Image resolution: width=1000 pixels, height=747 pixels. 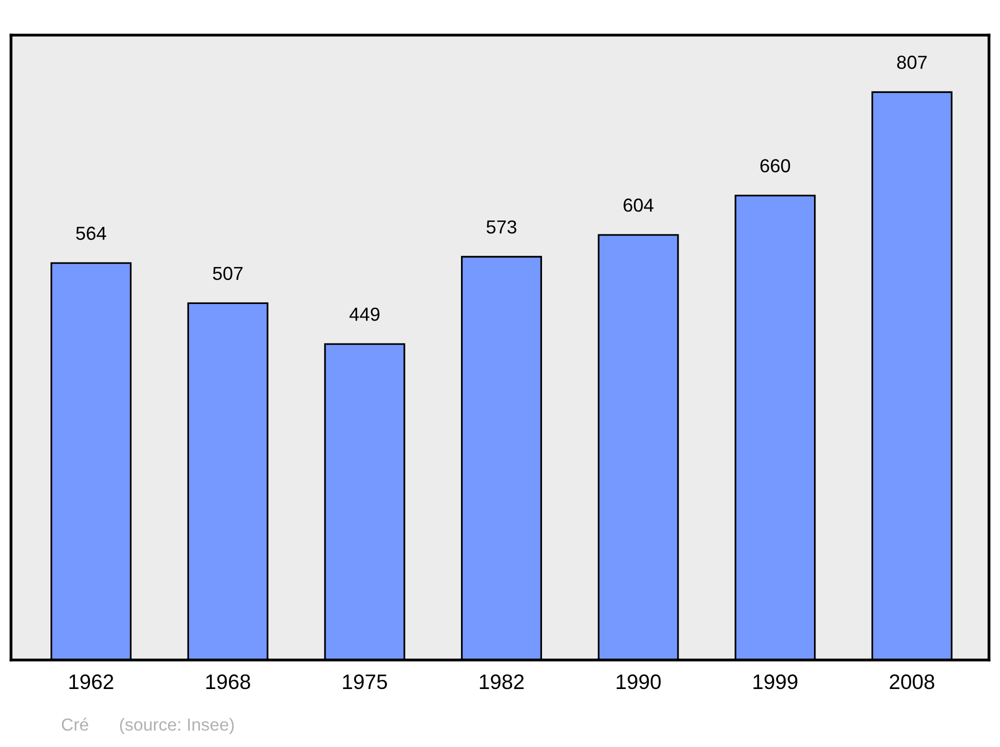 I want to click on data-label: 807, so click(x=912, y=62).